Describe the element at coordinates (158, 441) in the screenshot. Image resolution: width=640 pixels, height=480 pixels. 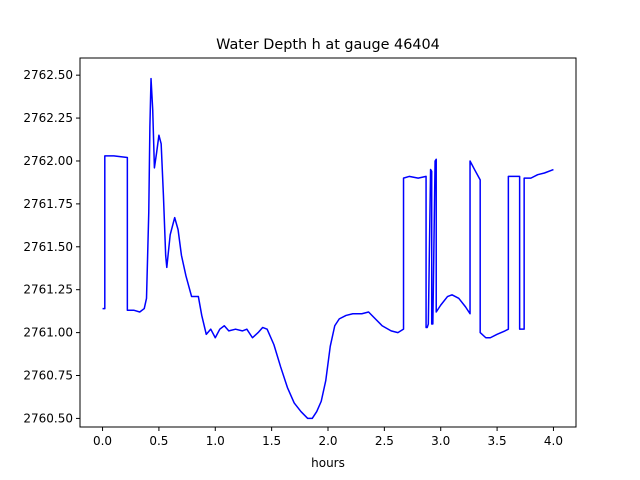
I see `x-tick-label: 0.5` at that location.